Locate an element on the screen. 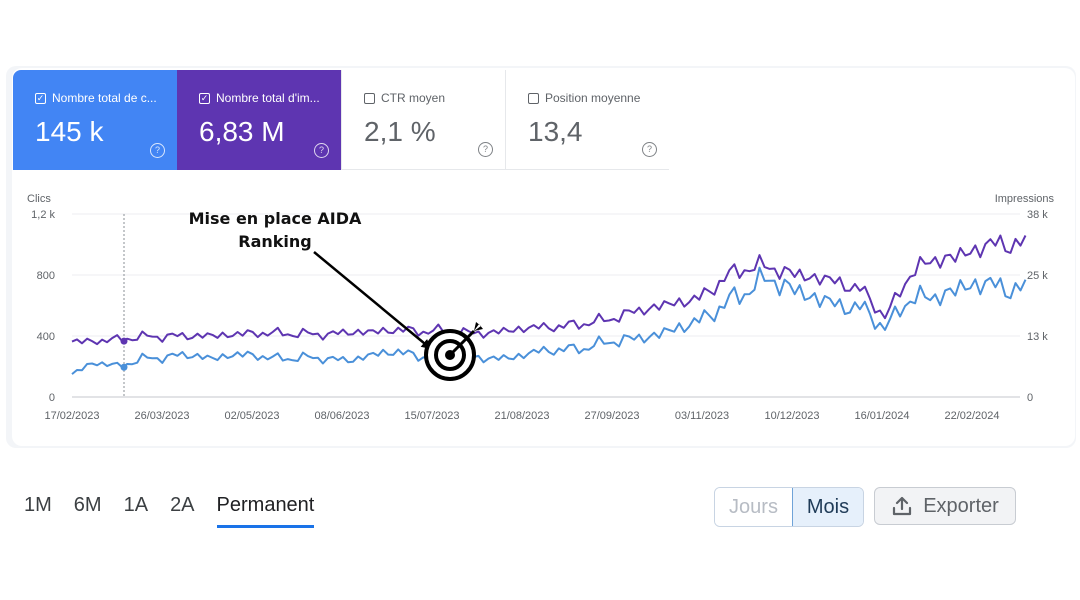 The image size is (1080, 600). x-tick-label: 03/11/2023 is located at coordinates (702, 416).